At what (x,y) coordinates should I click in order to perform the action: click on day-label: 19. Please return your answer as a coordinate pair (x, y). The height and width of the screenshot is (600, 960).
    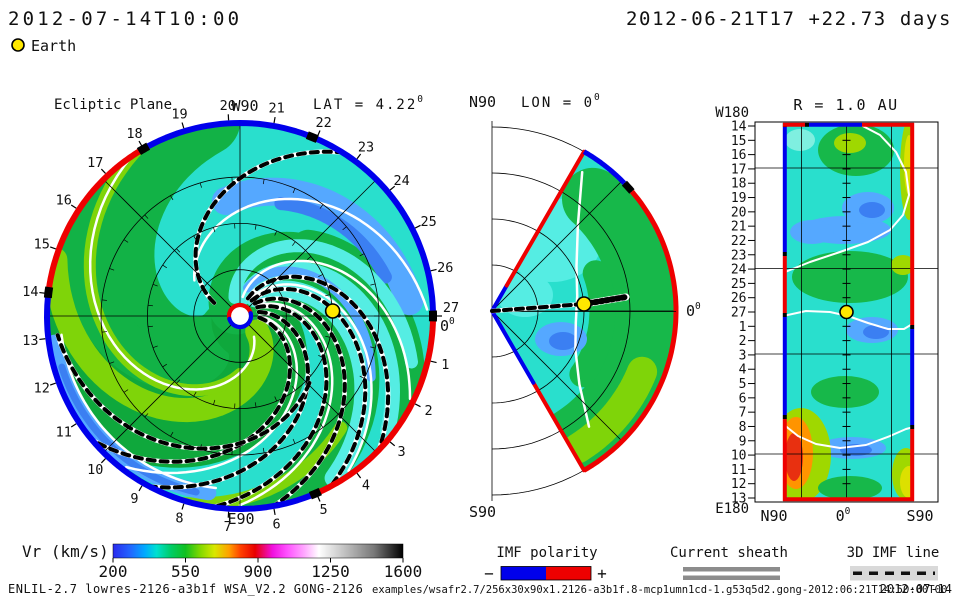
    Looking at the image, I should click on (739, 198).